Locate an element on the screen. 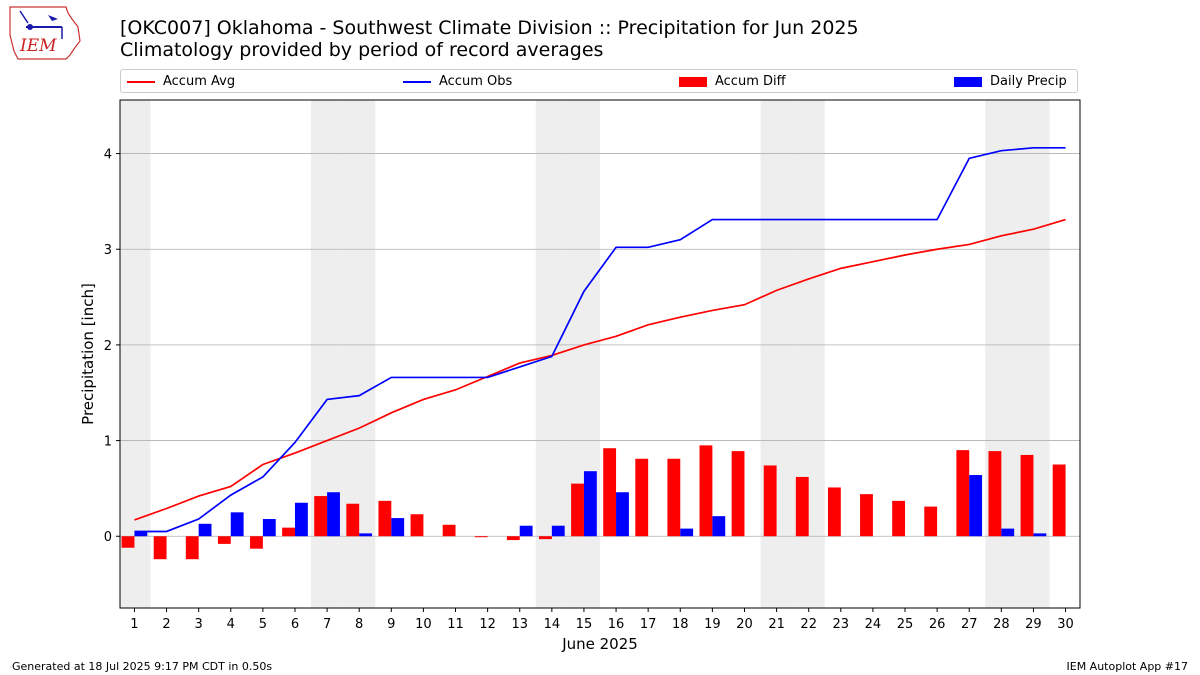  x-tick-label: 13 is located at coordinates (519, 624).